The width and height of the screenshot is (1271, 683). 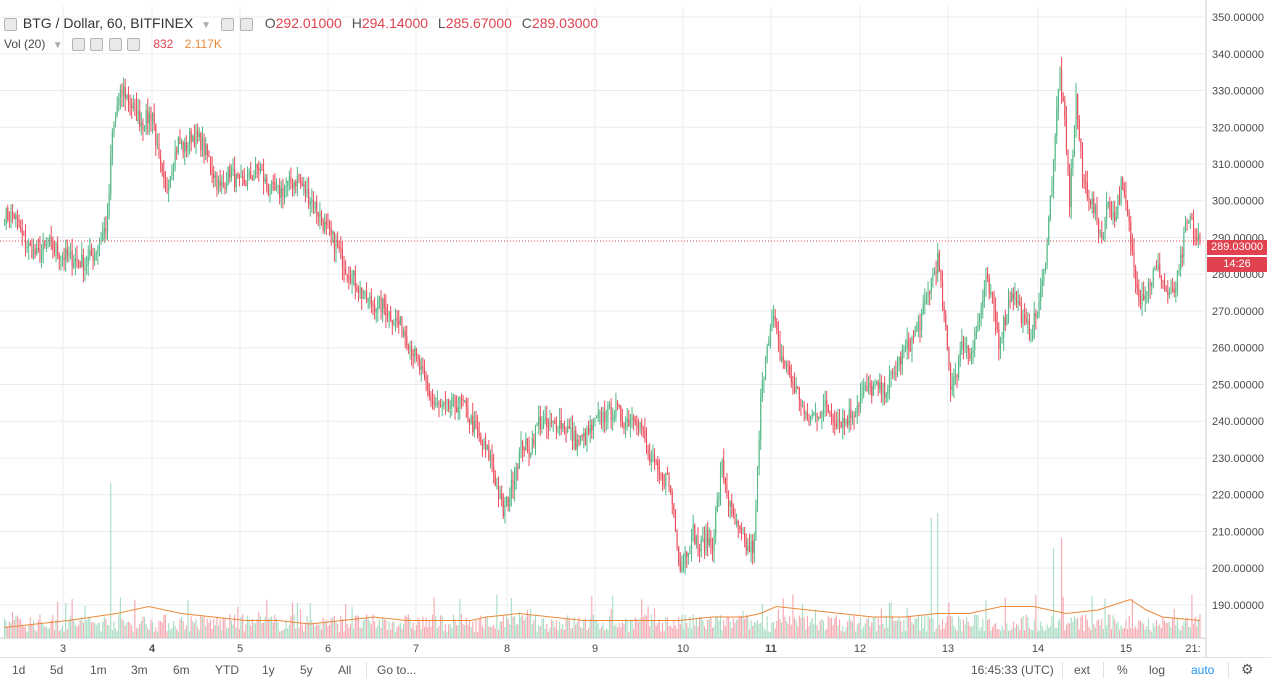 I want to click on collapse-icon, so click(x=10, y=24).